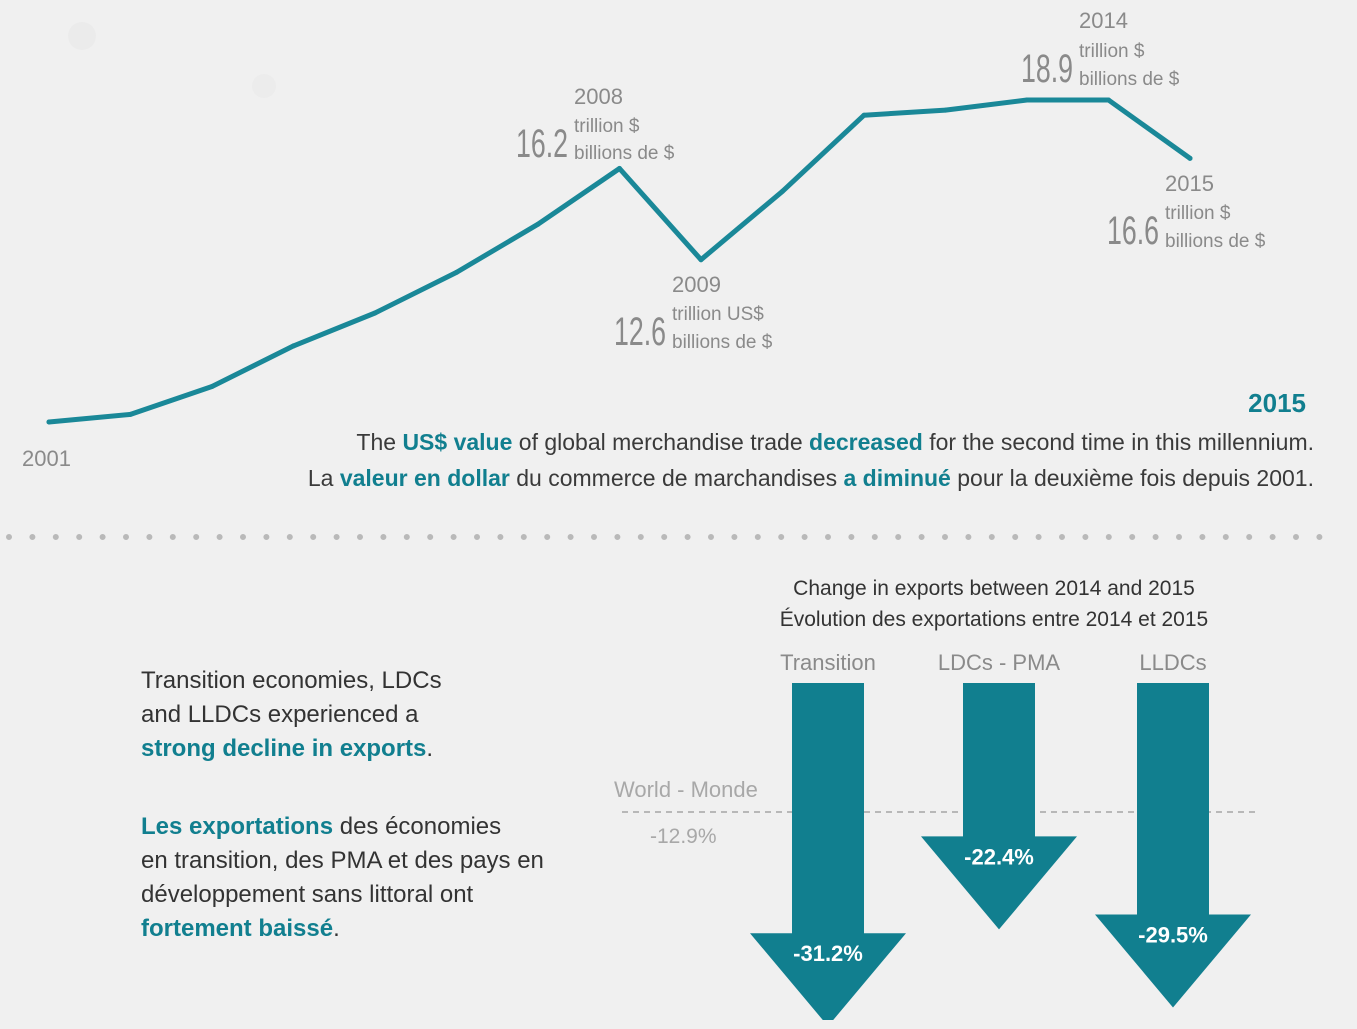  I want to click on headline-fr-part1: La, so click(323, 478).